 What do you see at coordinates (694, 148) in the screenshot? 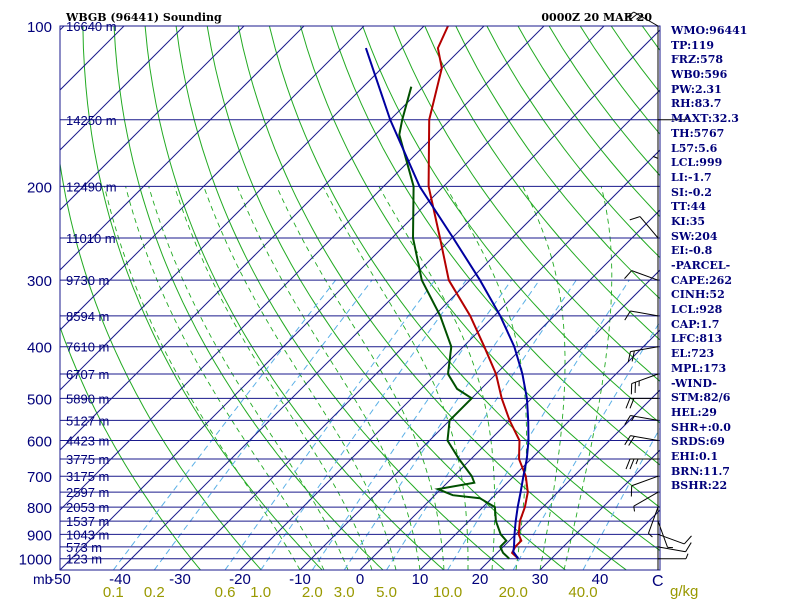
I see `panel-line: L57:5.6` at bounding box center [694, 148].